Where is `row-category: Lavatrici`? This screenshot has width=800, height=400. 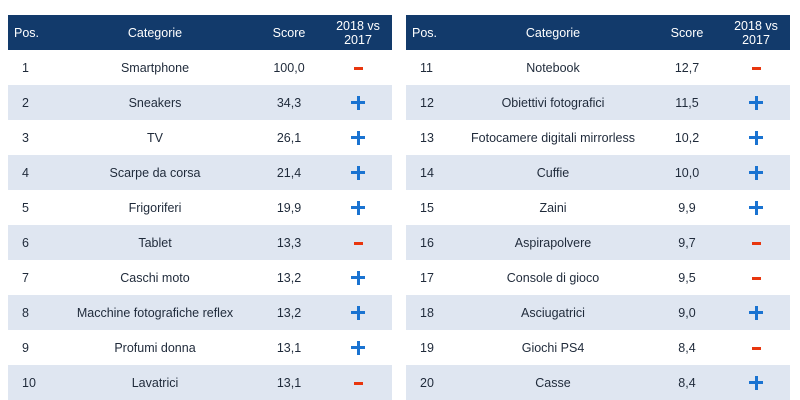 row-category: Lavatrici is located at coordinates (155, 382).